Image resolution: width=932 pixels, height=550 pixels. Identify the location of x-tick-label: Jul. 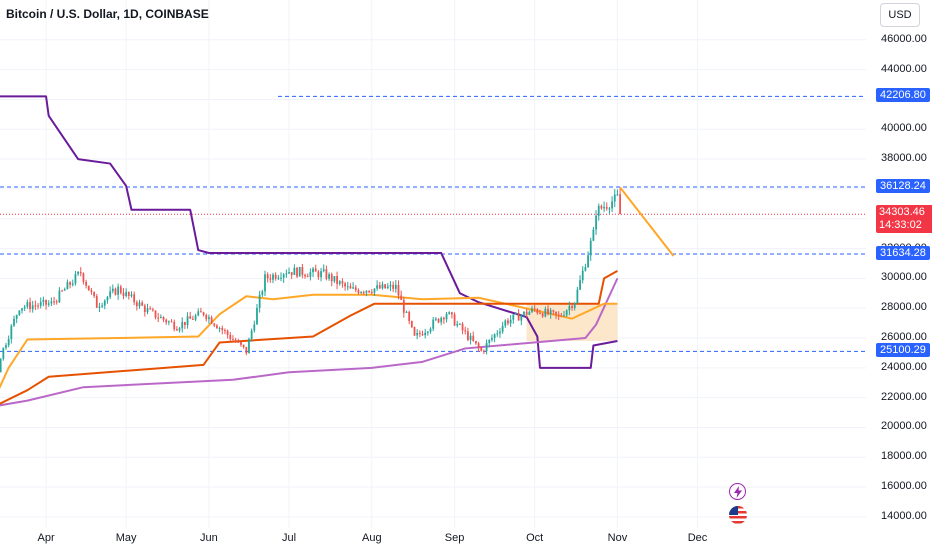
(289, 538).